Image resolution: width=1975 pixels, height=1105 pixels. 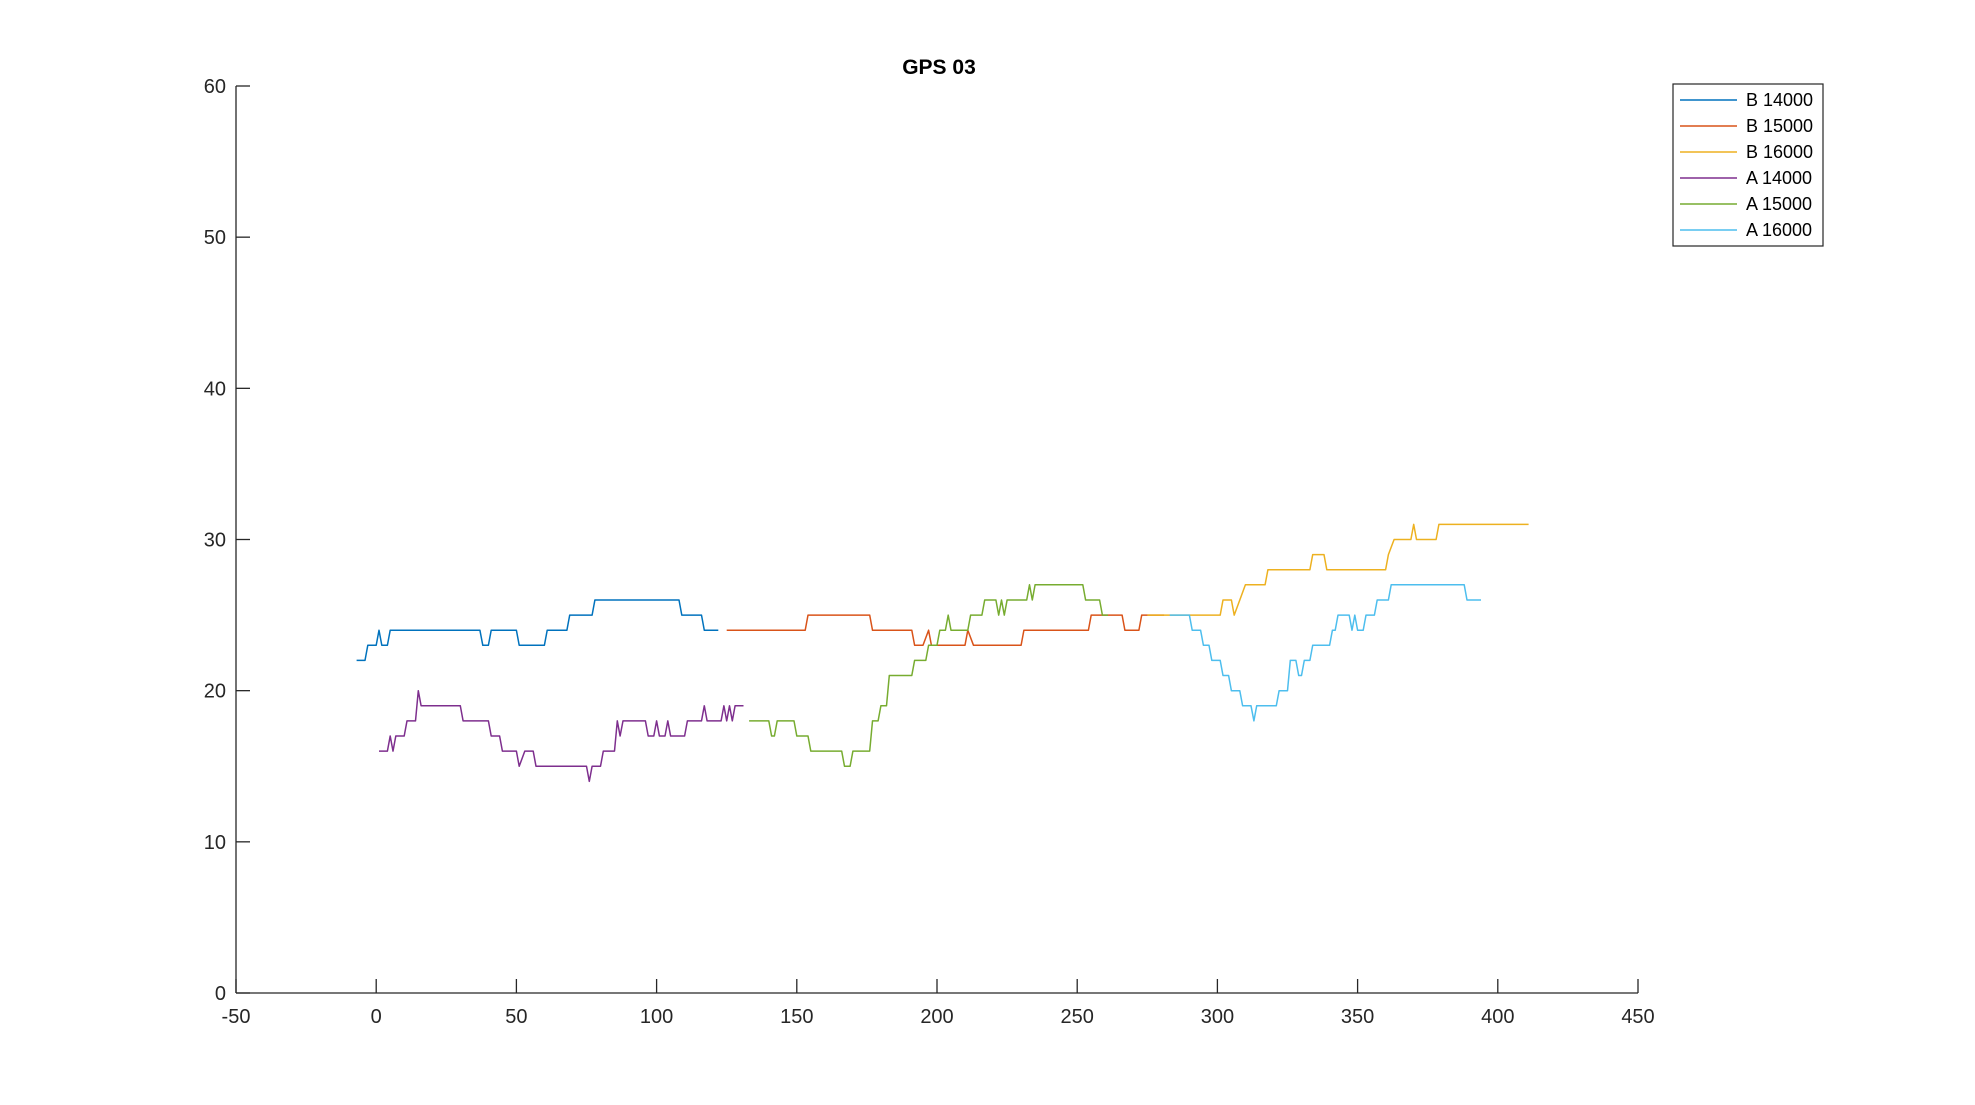 I want to click on y-tick-label: 20, so click(x=215, y=692).